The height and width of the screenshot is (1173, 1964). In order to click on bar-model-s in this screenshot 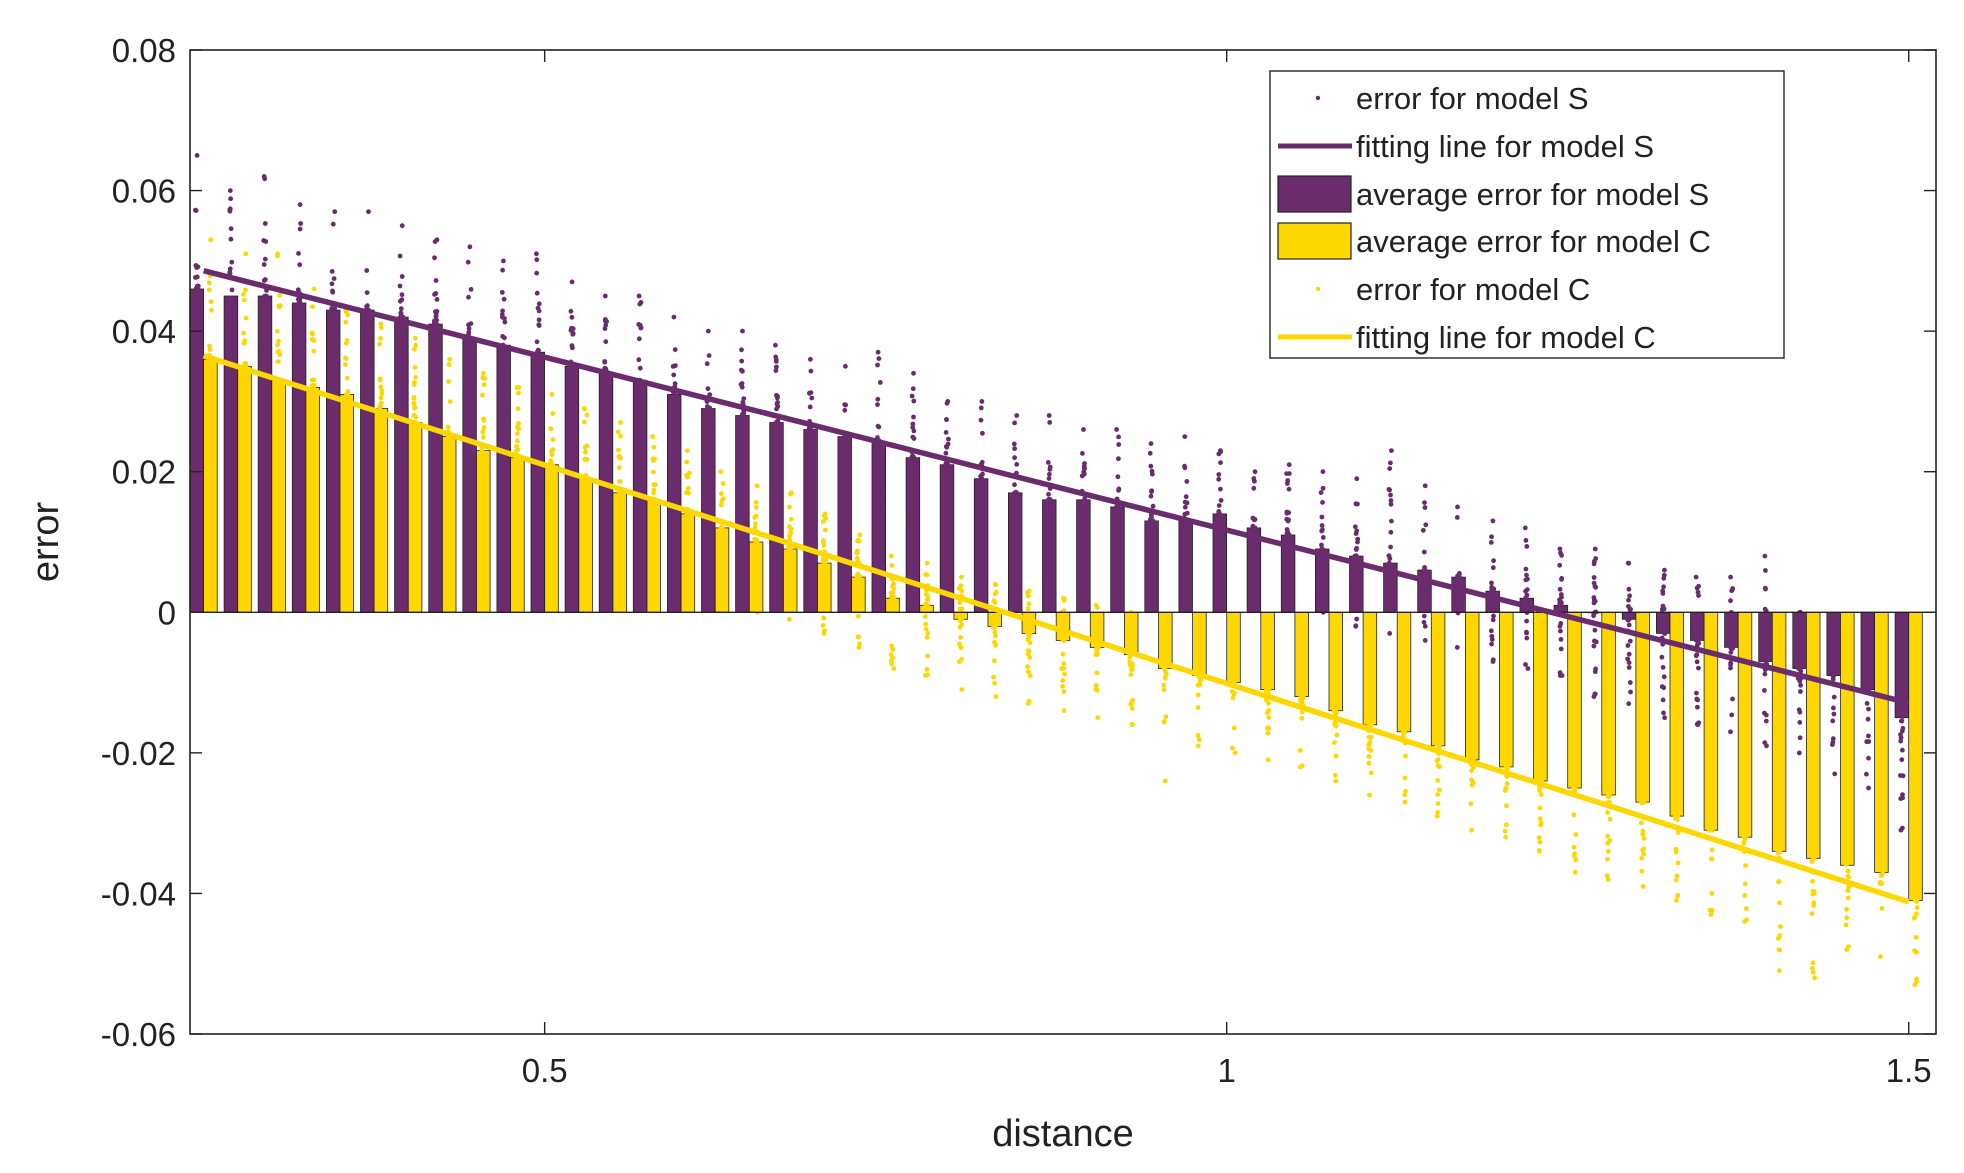, I will do `click(742, 514)`.